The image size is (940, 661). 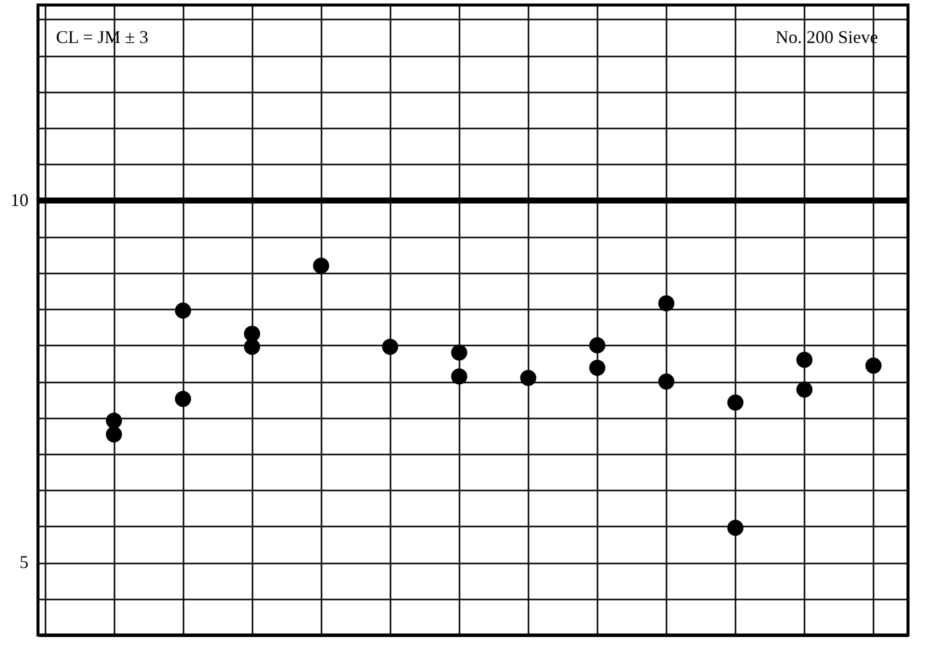 What do you see at coordinates (19, 200) in the screenshot?
I see `y-tick-label: 10` at bounding box center [19, 200].